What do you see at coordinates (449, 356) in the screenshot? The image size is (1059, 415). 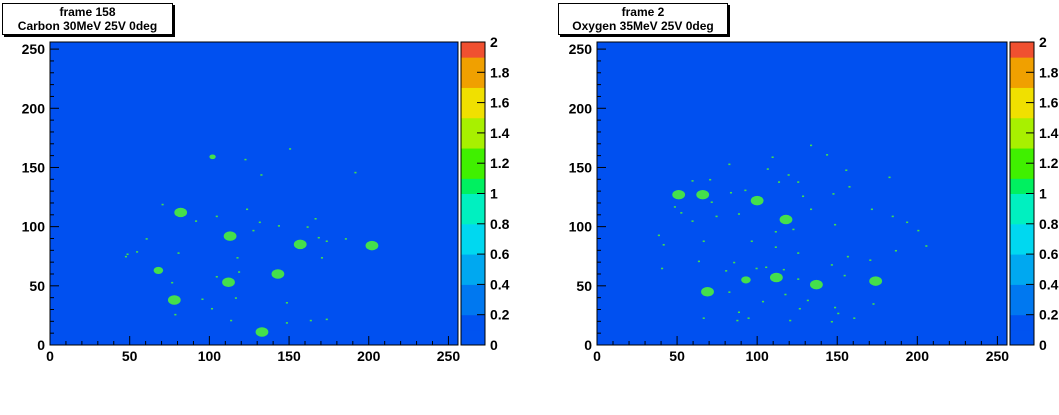 I see `x-tick-label: 250` at bounding box center [449, 356].